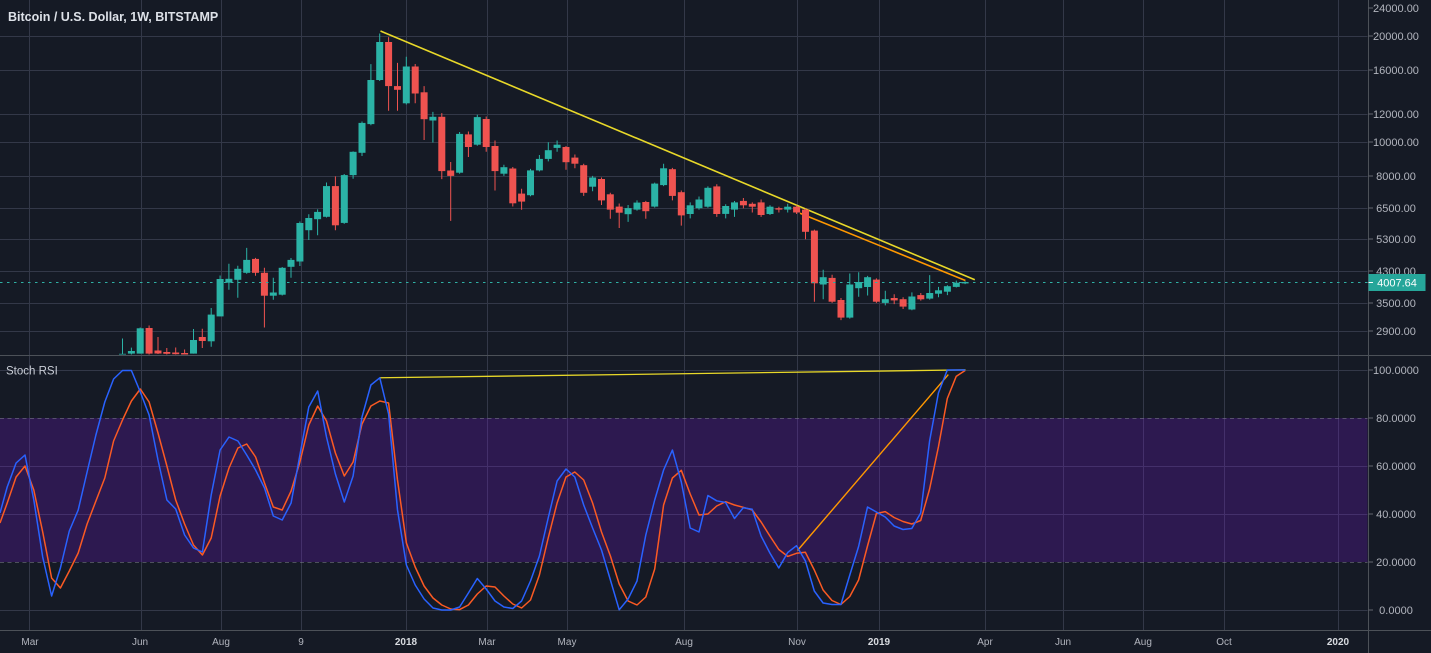 The width and height of the screenshot is (1431, 653). What do you see at coordinates (1397, 284) in the screenshot?
I see `svg-text: 4007.64` at bounding box center [1397, 284].